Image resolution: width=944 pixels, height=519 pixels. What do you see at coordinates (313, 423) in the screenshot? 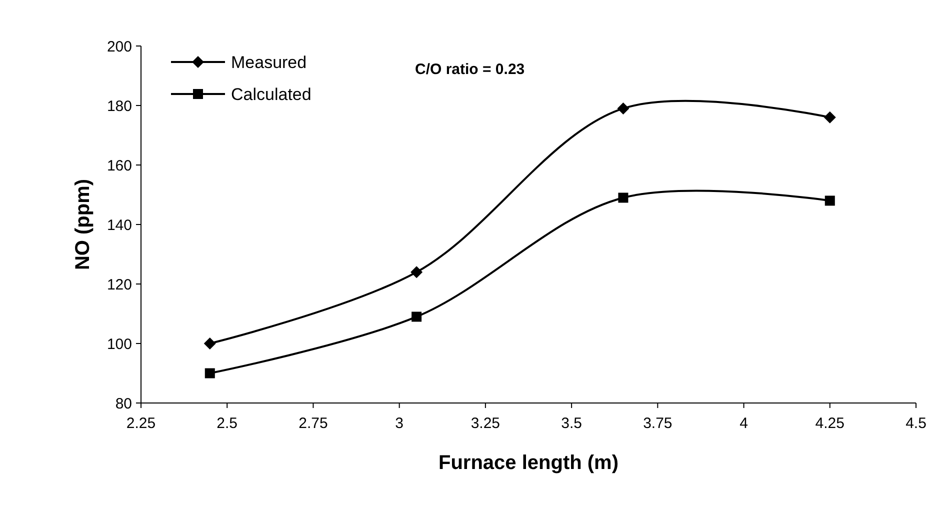
I see `x-tick-label: 2.75` at bounding box center [313, 423].